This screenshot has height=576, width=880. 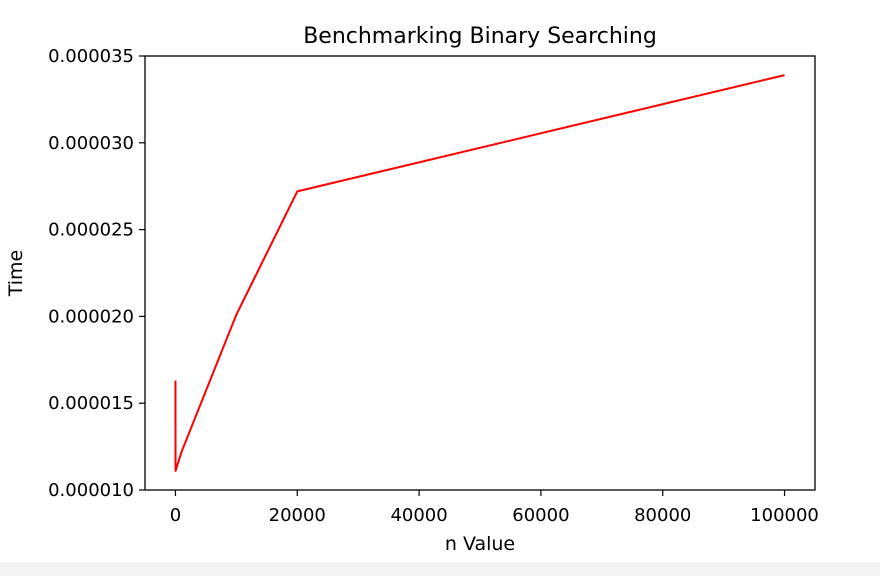 I want to click on x-tick-label: 40000, so click(x=418, y=515).